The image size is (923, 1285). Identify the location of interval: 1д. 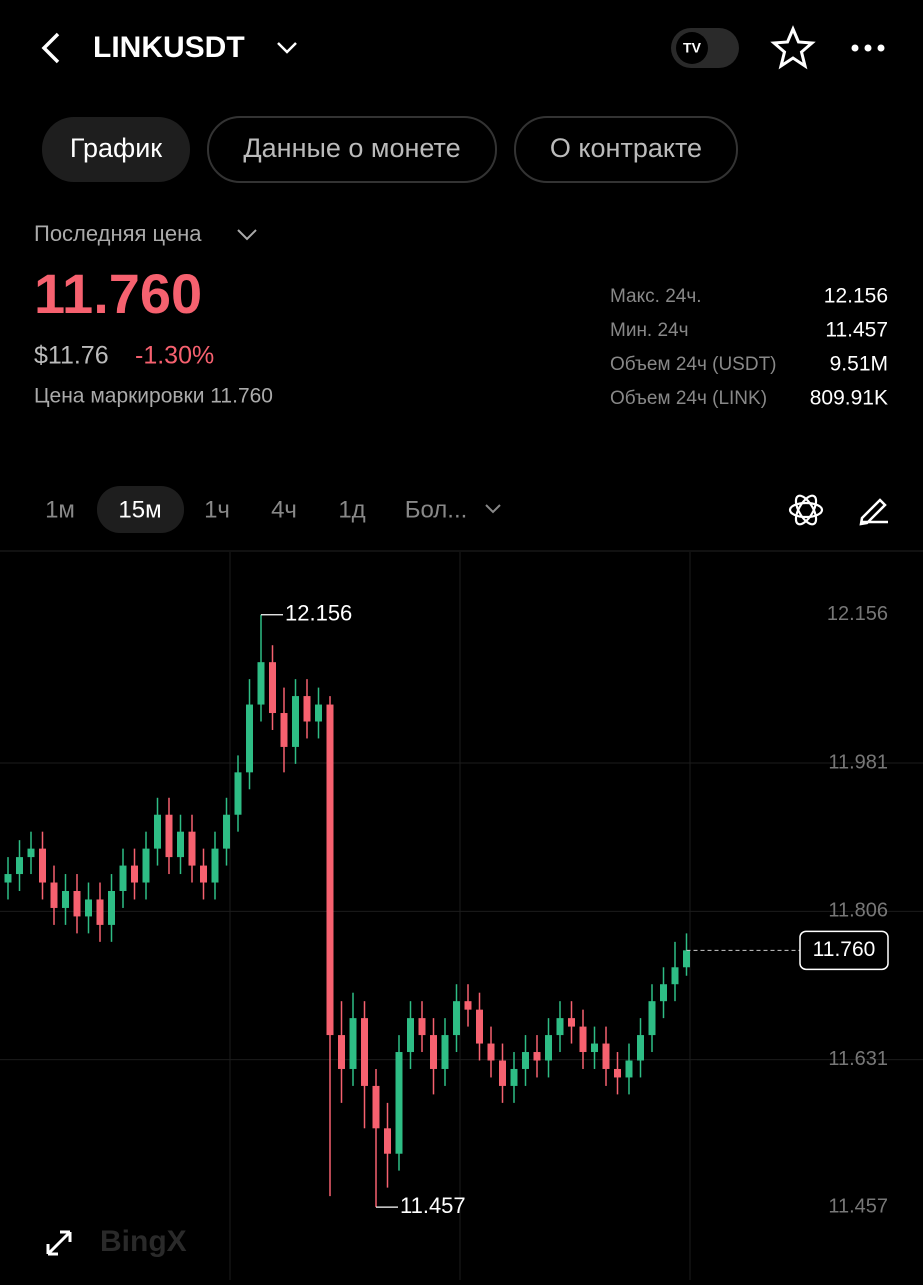
(351, 509).